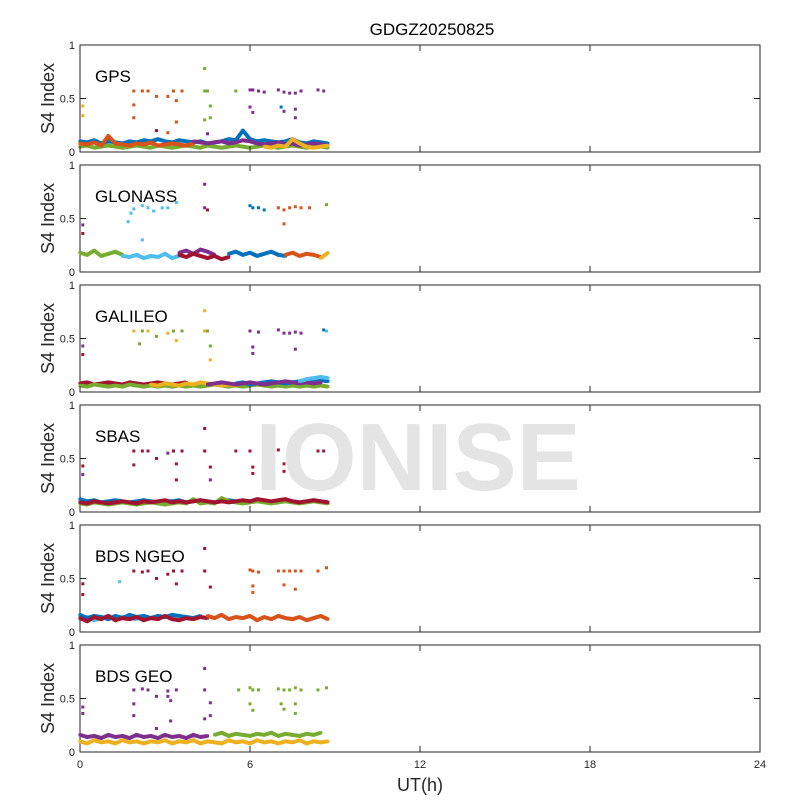 The height and width of the screenshot is (805, 800). Describe the element at coordinates (432, 29) in the screenshot. I see `chart-title: GDGZ20250825` at that location.